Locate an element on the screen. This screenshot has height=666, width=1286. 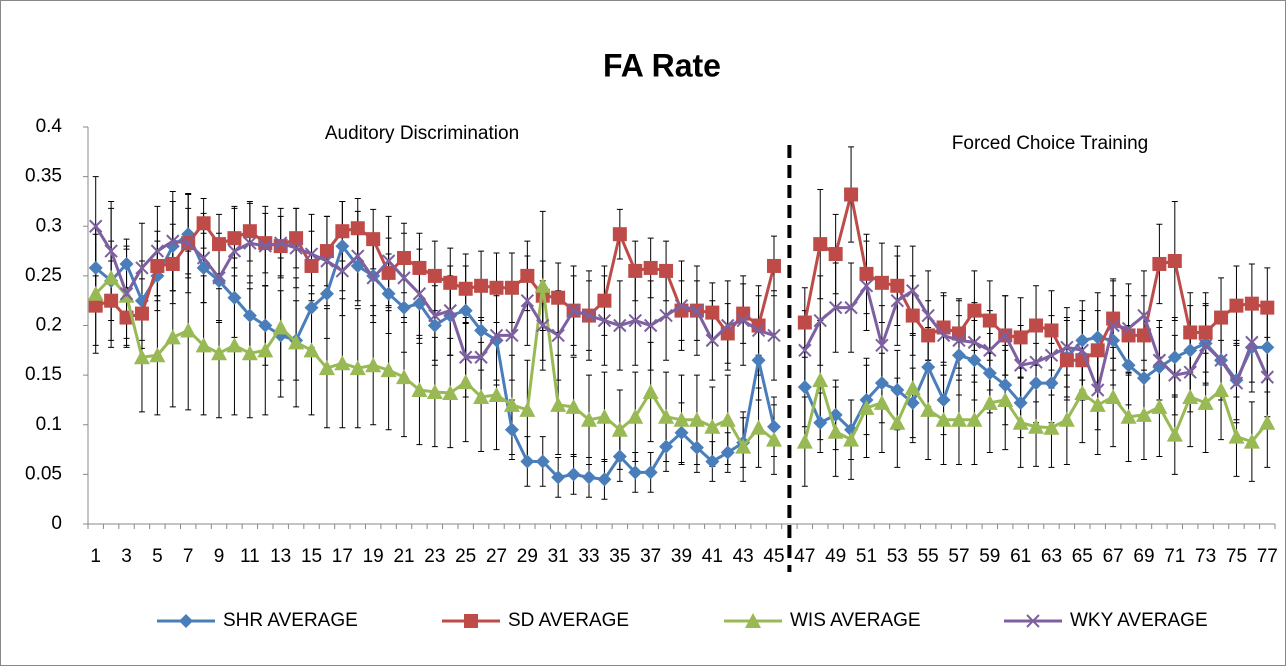
x-tick-label: 69 is located at coordinates (1143, 556).